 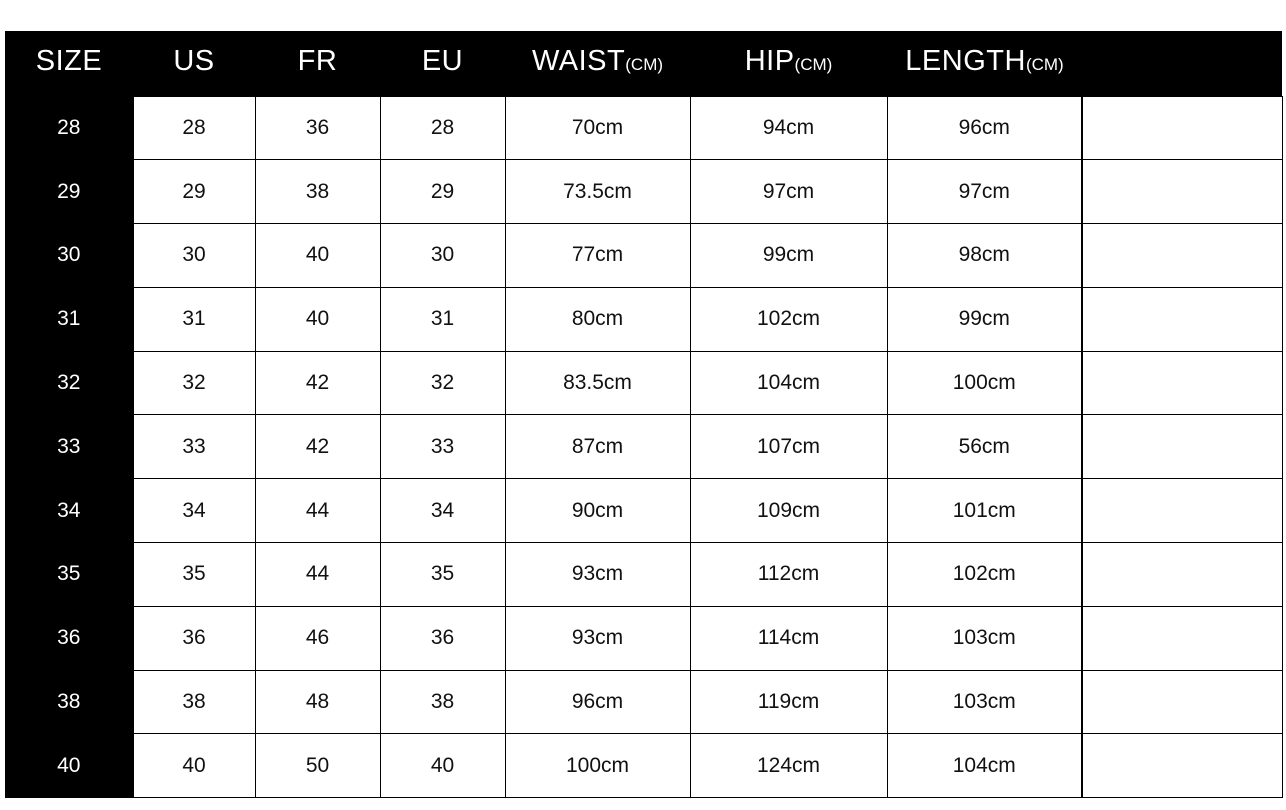 What do you see at coordinates (443, 638) in the screenshot?
I see `cell-eu: 36` at bounding box center [443, 638].